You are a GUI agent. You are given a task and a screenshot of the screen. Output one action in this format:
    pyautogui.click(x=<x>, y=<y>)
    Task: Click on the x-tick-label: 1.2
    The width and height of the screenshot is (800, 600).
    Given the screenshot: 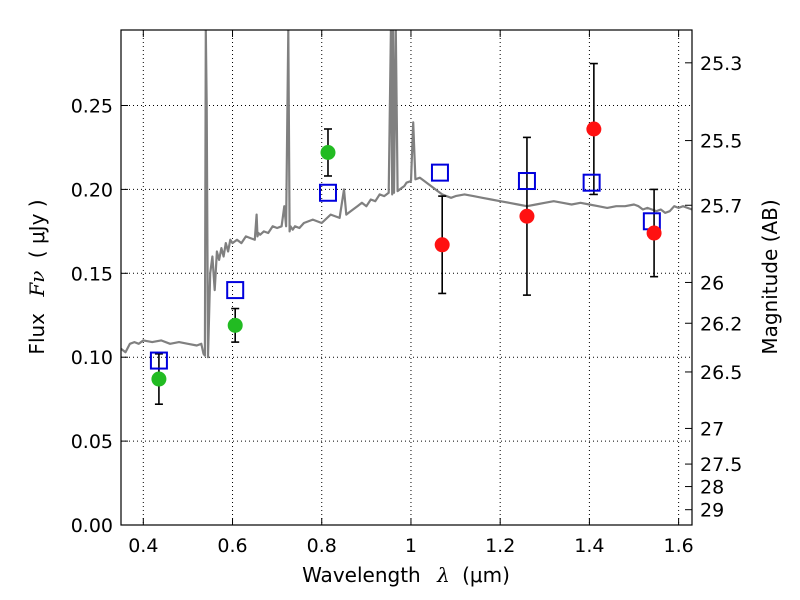 What is the action you would take?
    pyautogui.click(x=500, y=546)
    